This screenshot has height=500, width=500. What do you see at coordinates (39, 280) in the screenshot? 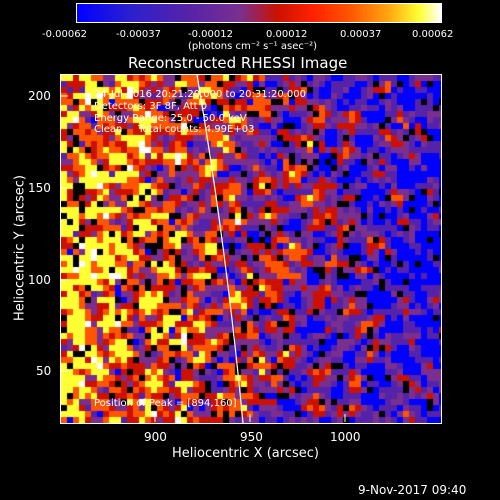
I see `y-tick-100: 100` at bounding box center [39, 280].